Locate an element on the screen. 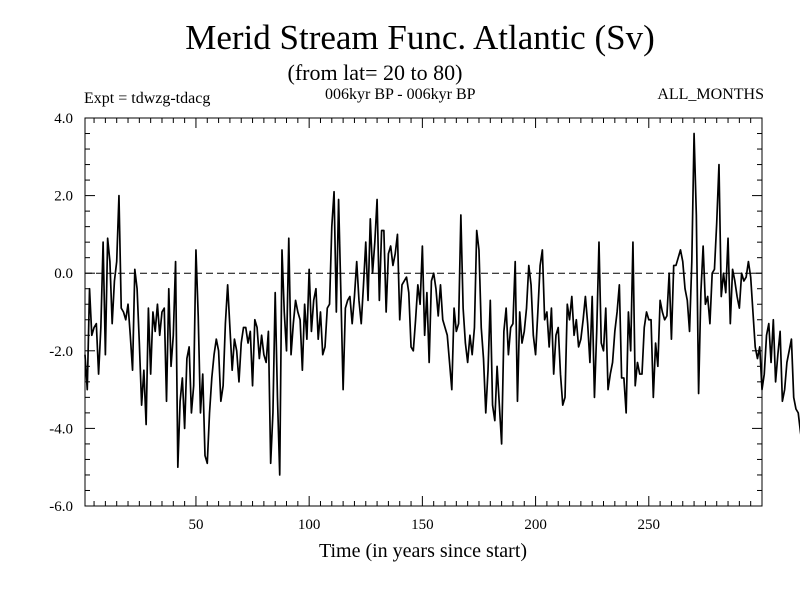  x-tick-label: 250 is located at coordinates (649, 525).